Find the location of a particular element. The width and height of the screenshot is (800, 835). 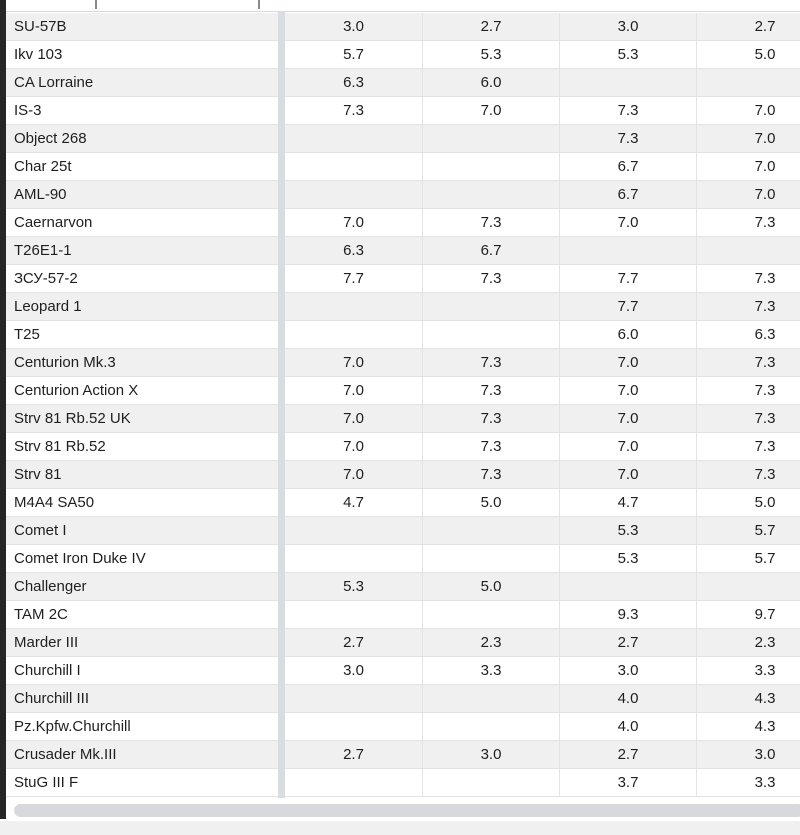

row-name-cell: StuG III F is located at coordinates (142, 783).